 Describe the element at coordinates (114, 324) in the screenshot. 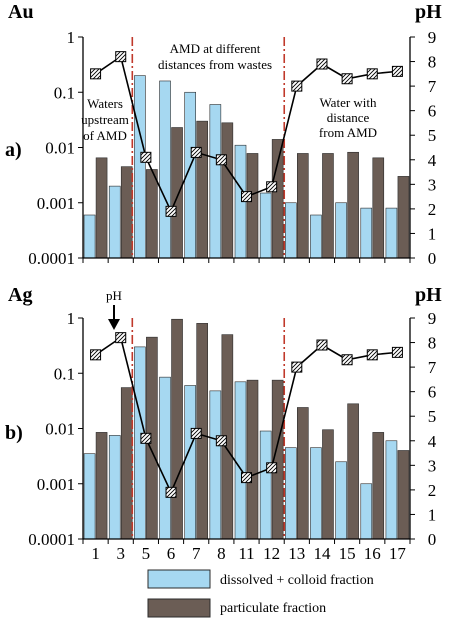

I see `ph-arrow-head-icon` at that location.